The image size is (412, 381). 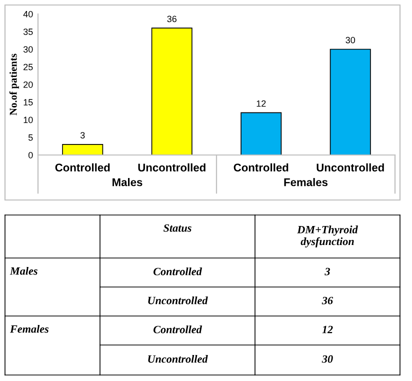 What do you see at coordinates (171, 19) in the screenshot?
I see `data-label: 36` at bounding box center [171, 19].